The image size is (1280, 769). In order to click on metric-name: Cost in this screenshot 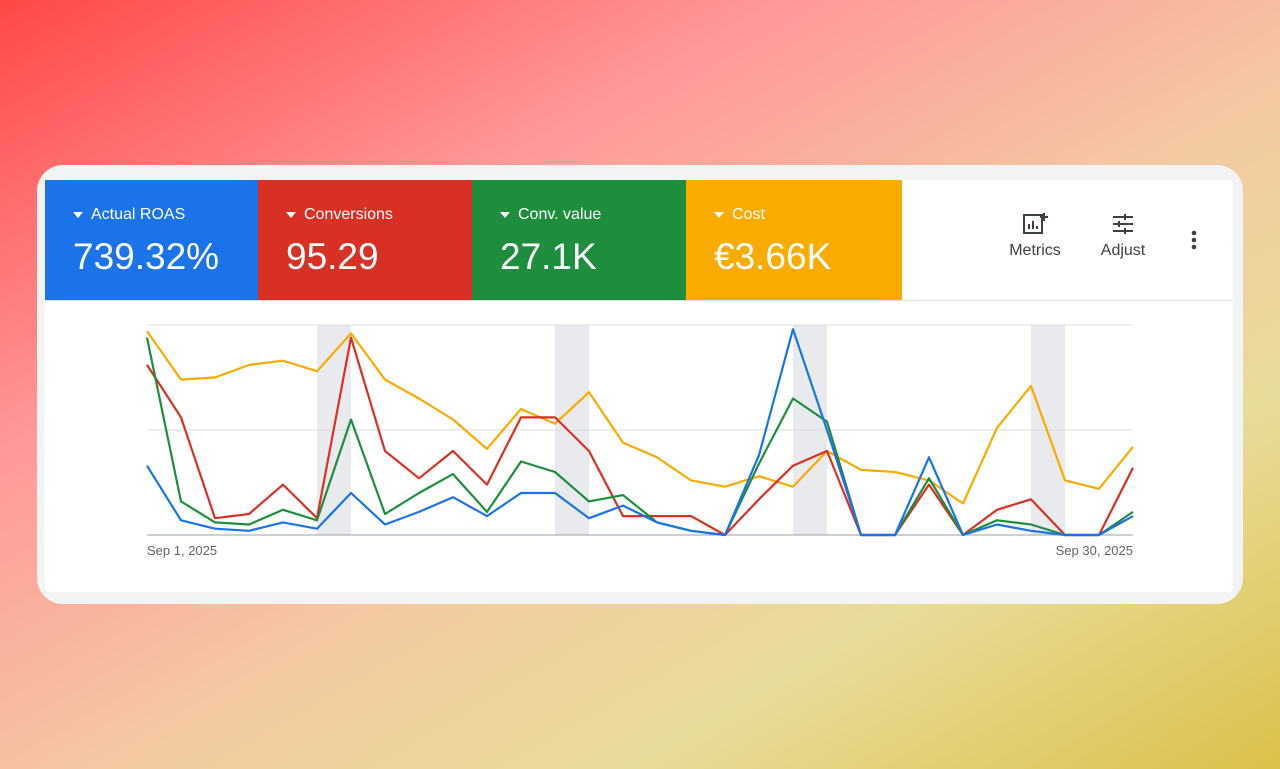, I will do `click(739, 215)`.